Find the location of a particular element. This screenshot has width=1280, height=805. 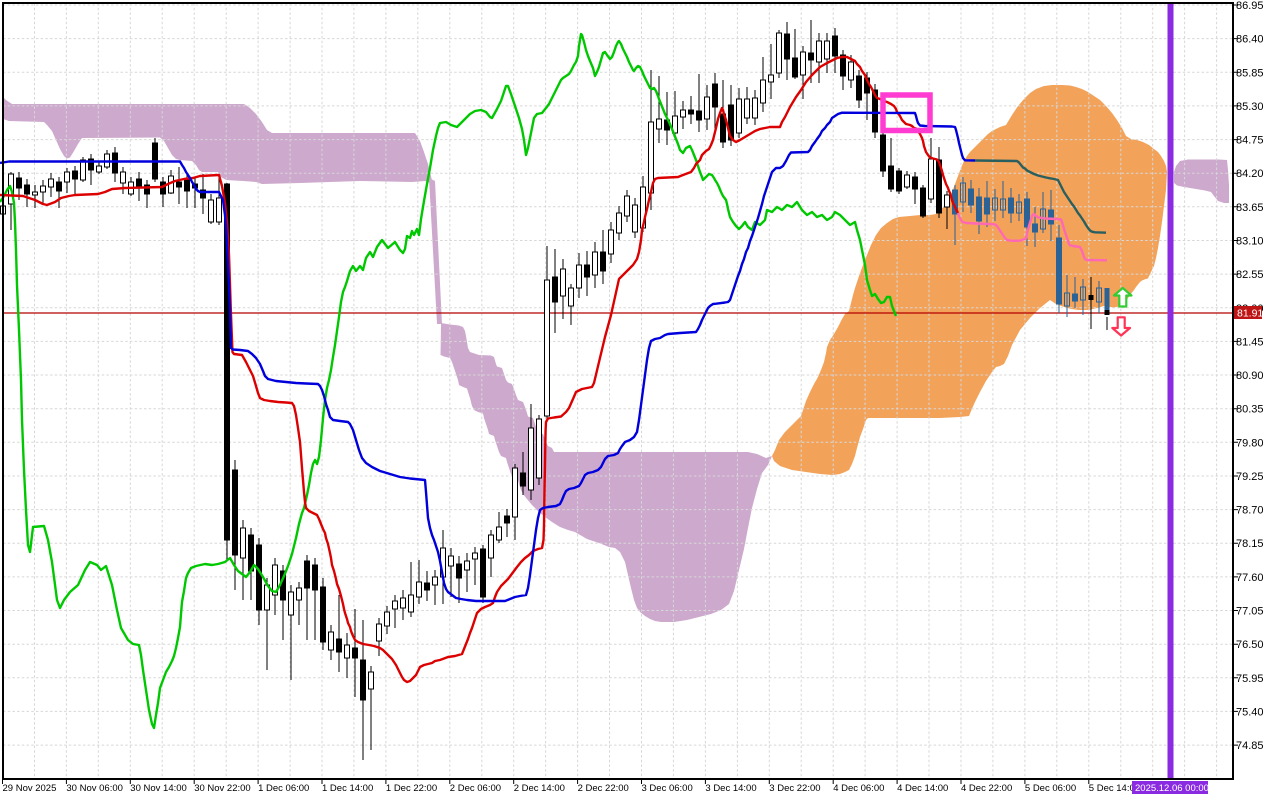

svg-text: 78.70 is located at coordinates (1250, 511).